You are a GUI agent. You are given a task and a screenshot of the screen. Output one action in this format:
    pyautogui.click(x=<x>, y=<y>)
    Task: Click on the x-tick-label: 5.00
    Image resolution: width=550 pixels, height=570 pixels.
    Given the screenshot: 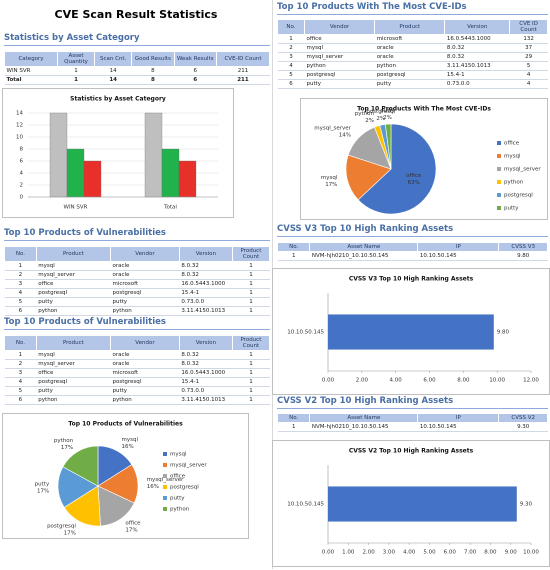 What is the action you would take?
    pyautogui.click(x=429, y=553)
    